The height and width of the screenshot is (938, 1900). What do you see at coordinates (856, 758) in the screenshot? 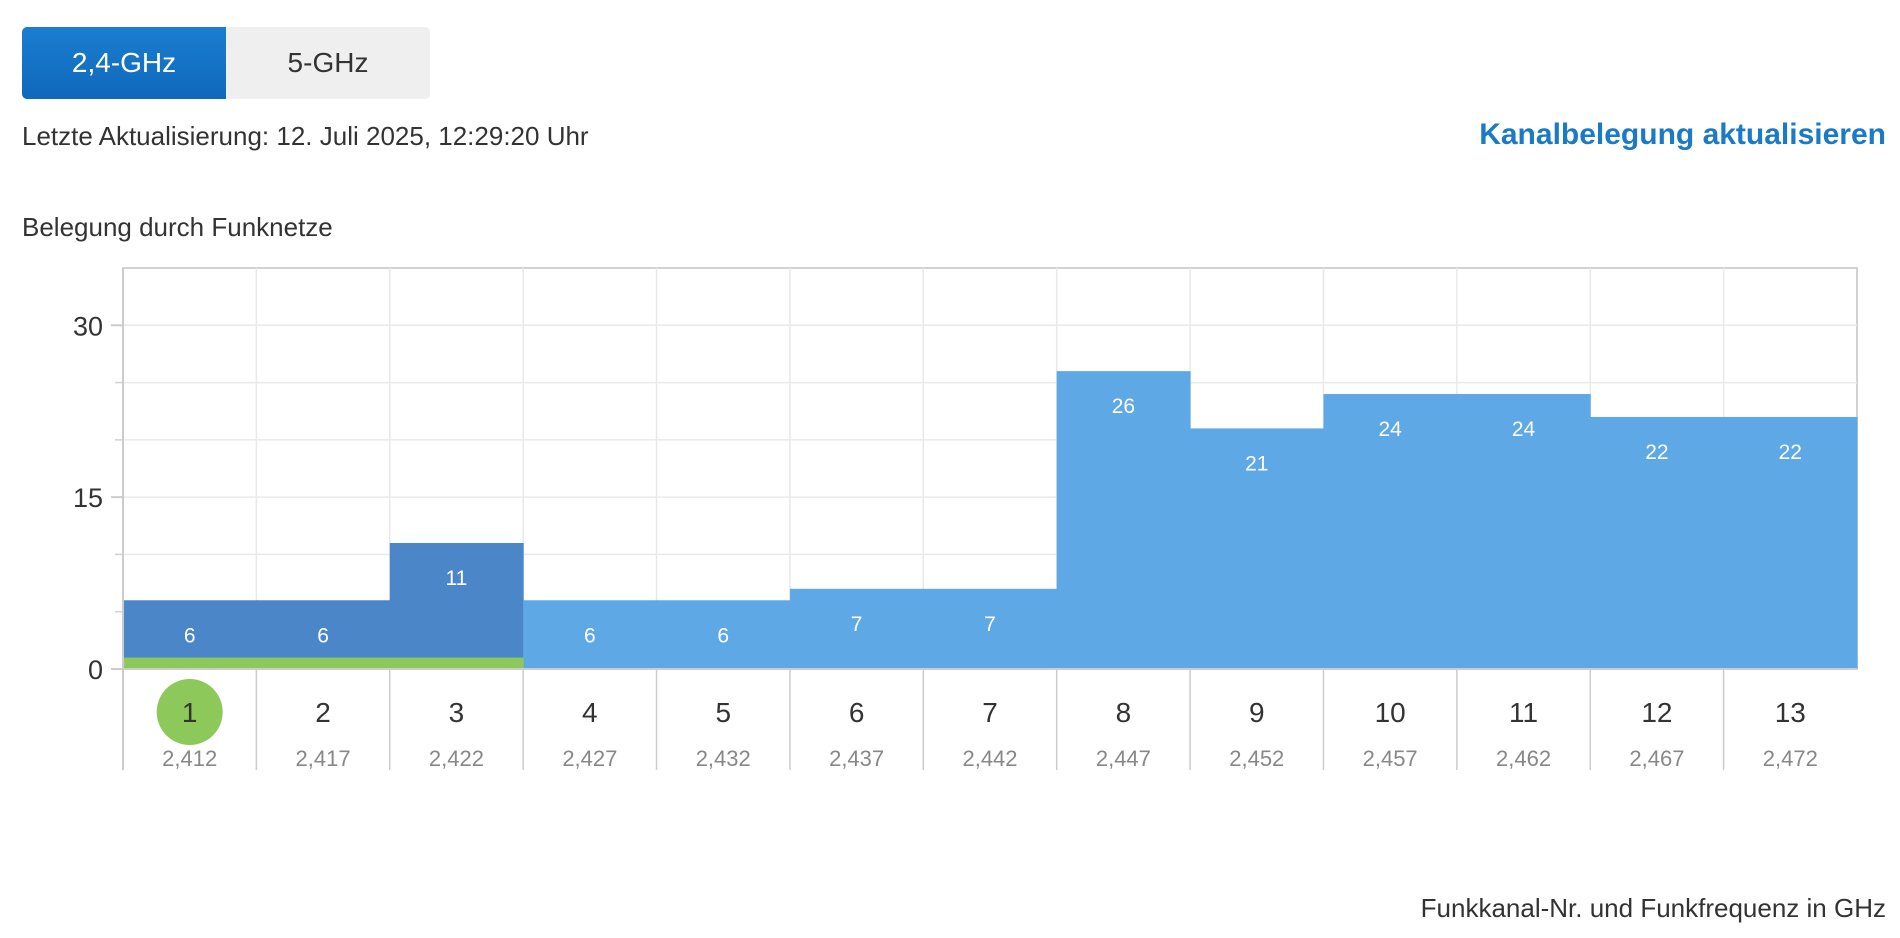
I see `x-tick-label-frequency: 2,437` at bounding box center [856, 758].